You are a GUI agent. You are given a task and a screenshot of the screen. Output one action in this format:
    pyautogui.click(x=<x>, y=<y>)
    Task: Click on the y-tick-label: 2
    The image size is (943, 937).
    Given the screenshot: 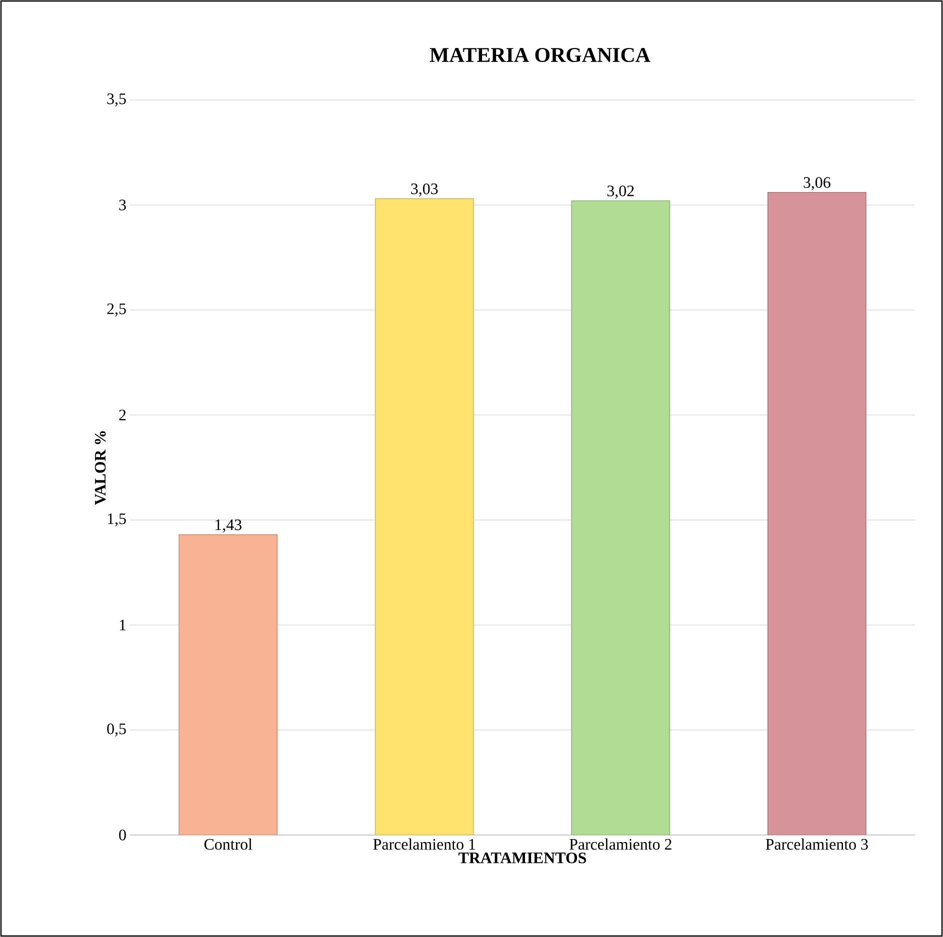 What is the action you would take?
    pyautogui.click(x=122, y=415)
    